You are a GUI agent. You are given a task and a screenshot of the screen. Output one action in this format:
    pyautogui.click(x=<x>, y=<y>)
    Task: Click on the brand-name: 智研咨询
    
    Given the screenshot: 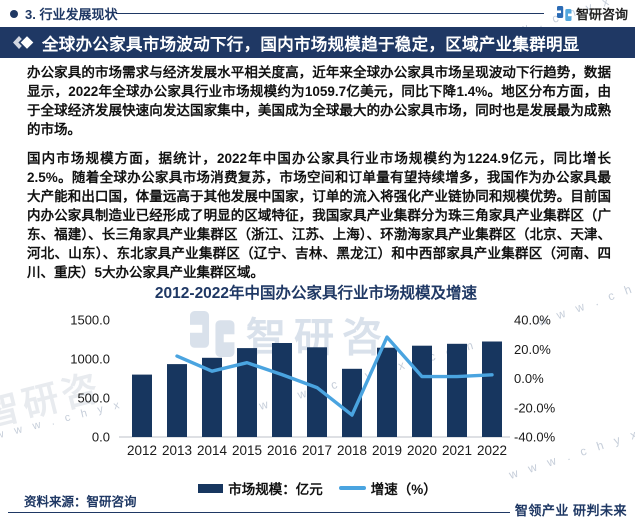 What is the action you would take?
    pyautogui.click(x=601, y=14)
    